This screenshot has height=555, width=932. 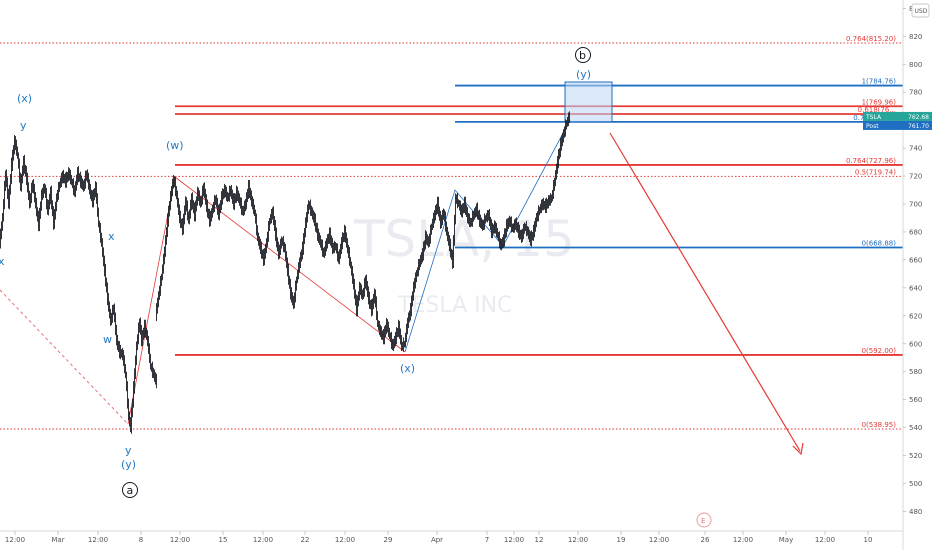 I want to click on wave-label-w-paren: (w), so click(x=175, y=145).